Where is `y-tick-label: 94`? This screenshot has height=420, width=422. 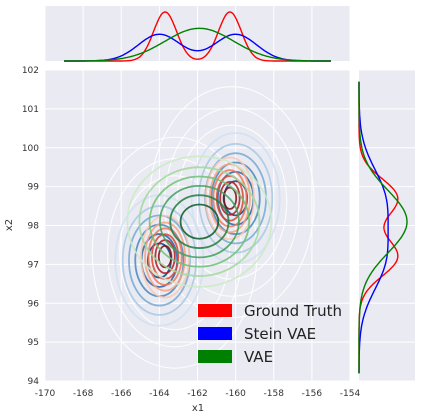 y-tick-label: 94 is located at coordinates (34, 382).